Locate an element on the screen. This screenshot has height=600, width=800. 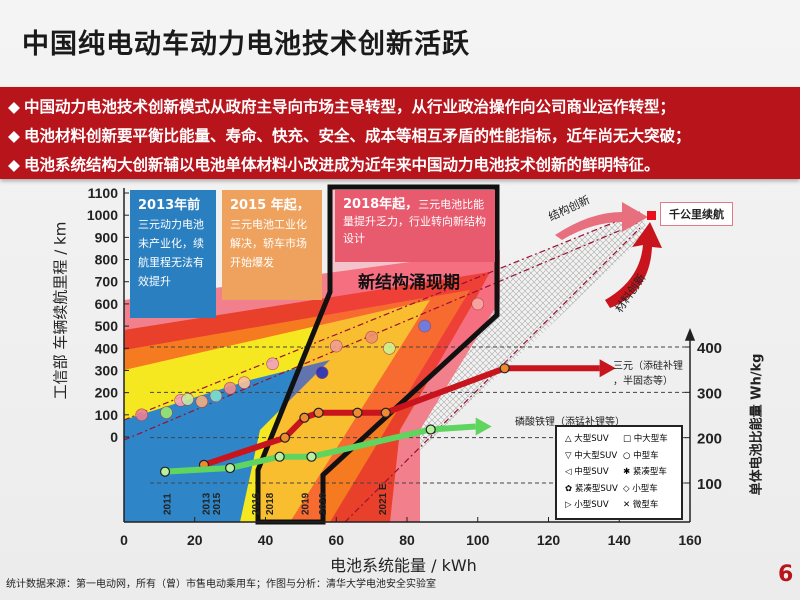
legend-label: 小型SUV is located at coordinates (591, 505).